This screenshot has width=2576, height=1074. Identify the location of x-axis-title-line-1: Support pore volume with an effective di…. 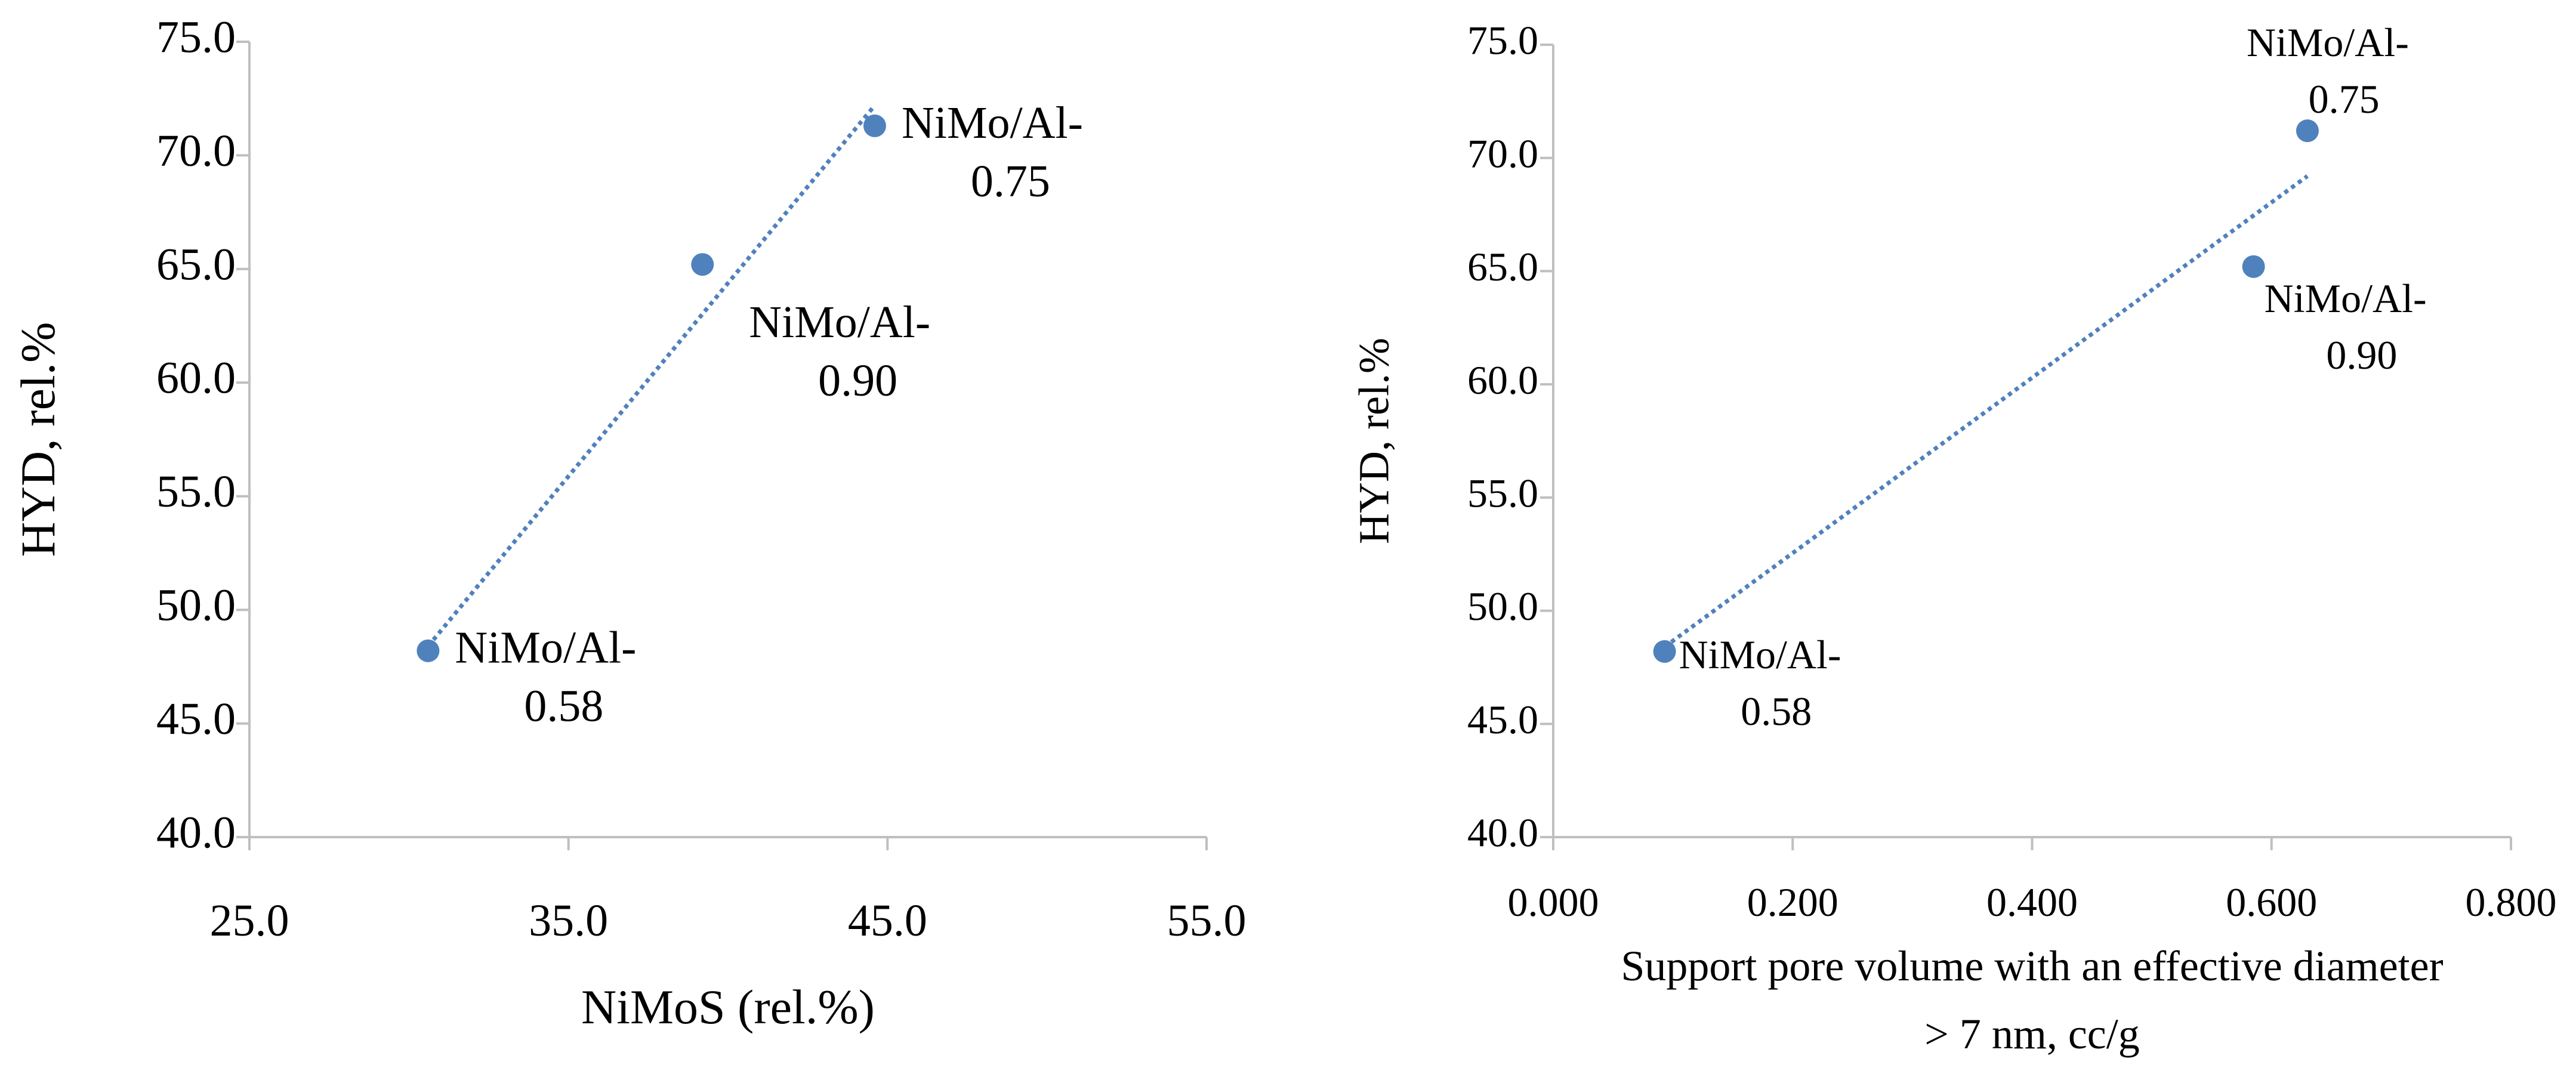
(2032, 966).